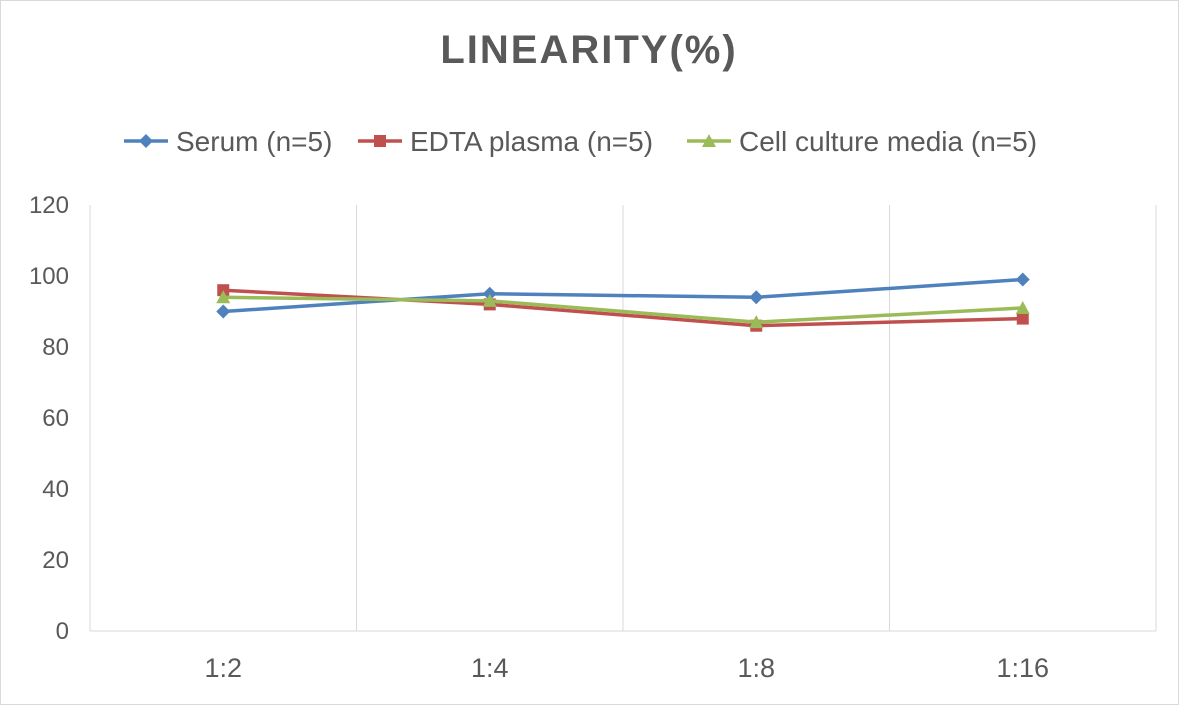 This screenshot has height=705, width=1179. What do you see at coordinates (49, 276) in the screenshot?
I see `y-tick-label: 100` at bounding box center [49, 276].